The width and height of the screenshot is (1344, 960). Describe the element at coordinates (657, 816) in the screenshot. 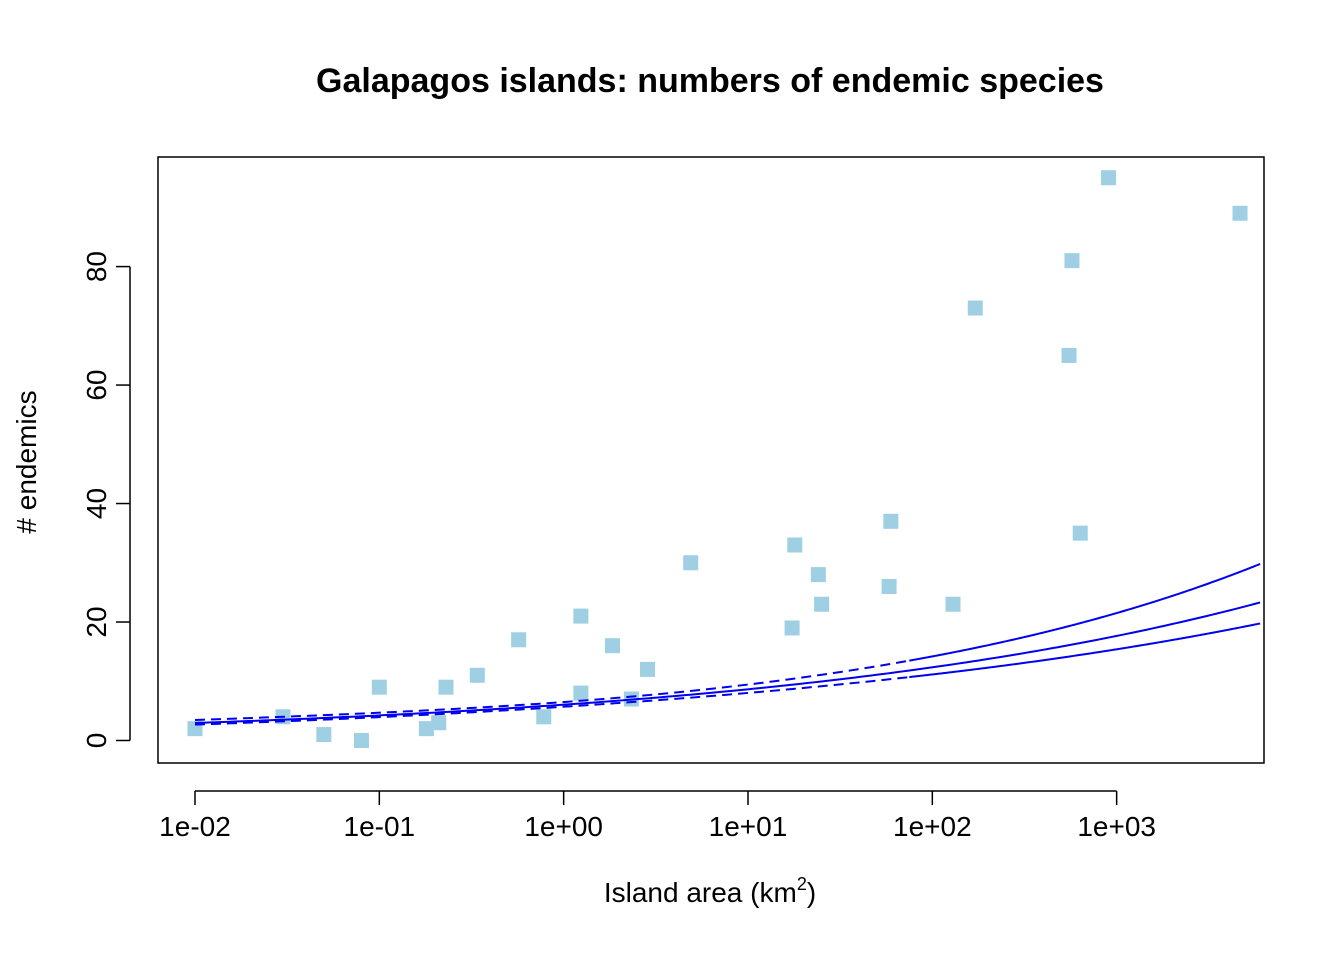

I see `x-axis: 1e-02 1e-01 1e+00 1e+01 1e+02 1e+03` at that location.